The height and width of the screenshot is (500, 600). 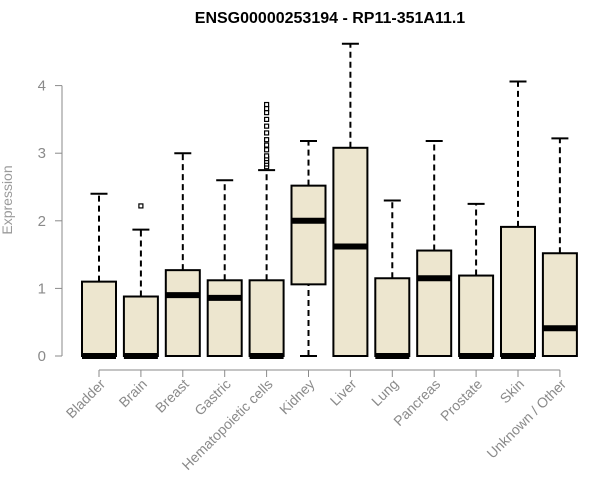 What do you see at coordinates (224, 268) in the screenshot?
I see `box-gastric` at bounding box center [224, 268].